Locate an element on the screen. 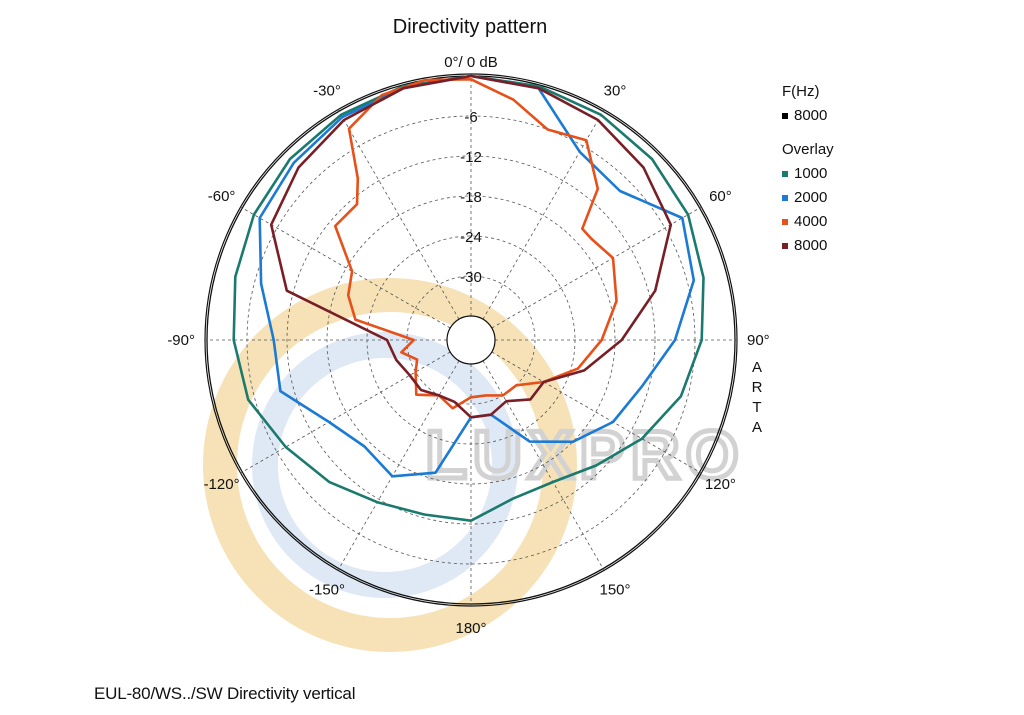 The image size is (1024, 715). radial-tick-labels: -6 -12 -18 -24 -30 is located at coordinates (471, 197).